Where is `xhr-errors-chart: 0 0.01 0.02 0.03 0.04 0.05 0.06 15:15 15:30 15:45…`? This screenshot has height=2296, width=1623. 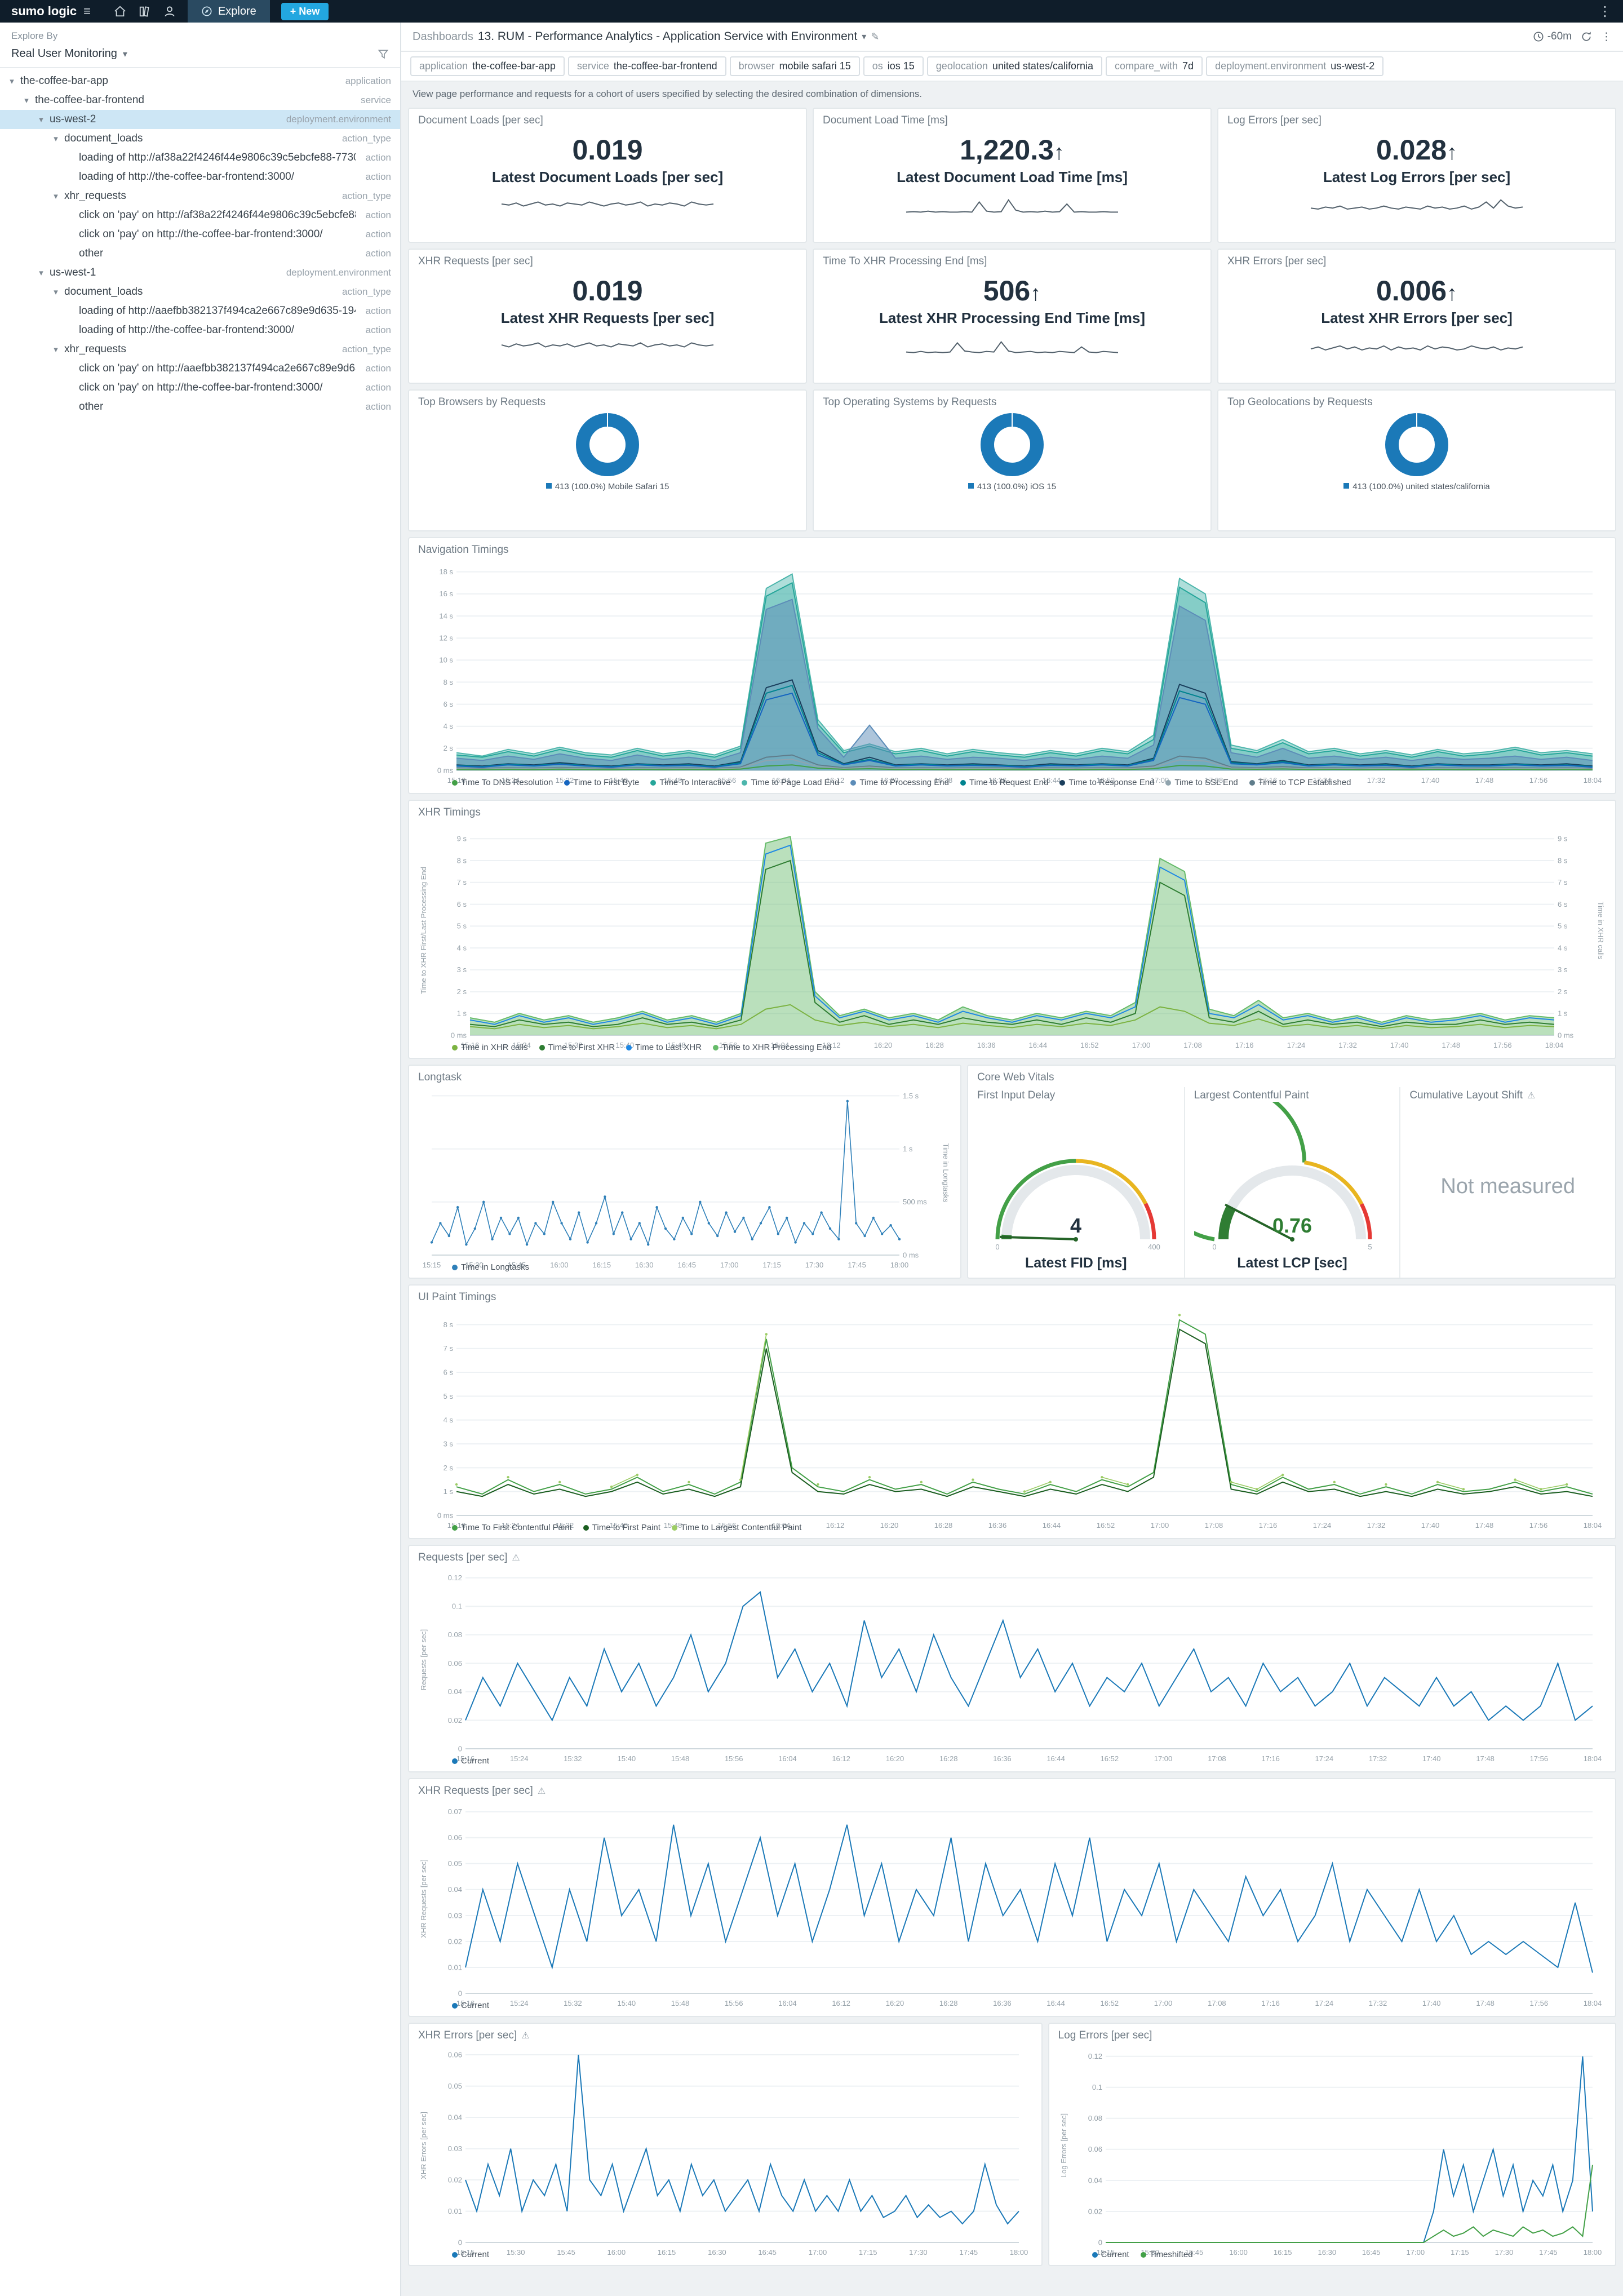
xhr-errors-chart: 0 0.01 0.02 0.03 0.04 0.05 0.06 15:15 15:30 15:45… is located at coordinates (725, 2149).